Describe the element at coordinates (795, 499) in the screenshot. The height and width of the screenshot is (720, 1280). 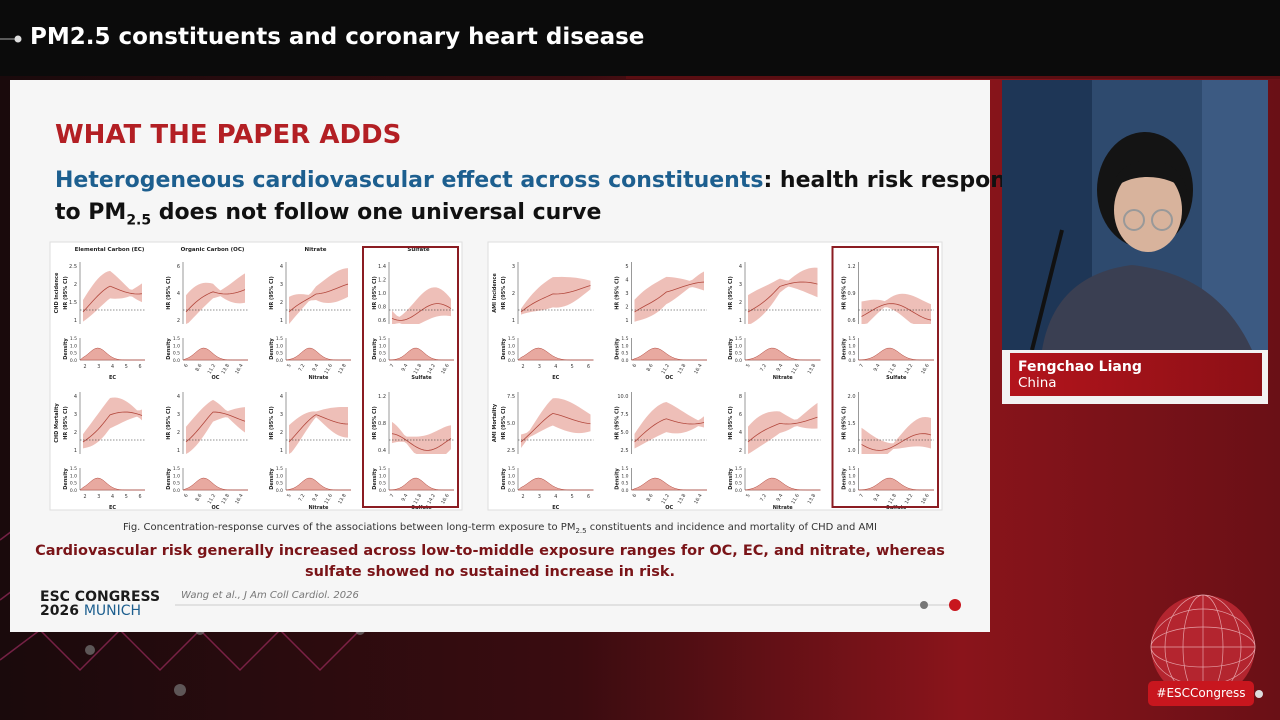
I see `x-tick-label: 11.6` at that location.